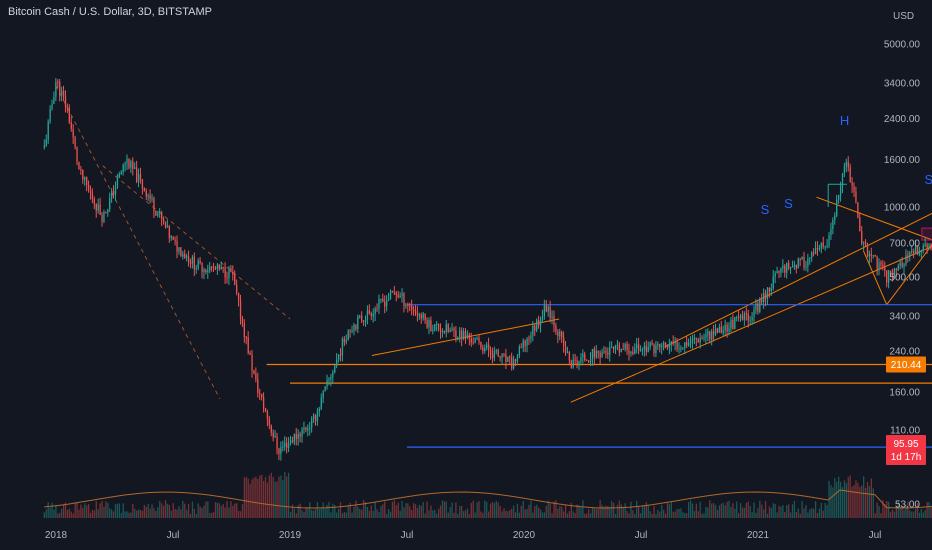 This screenshot has width=932, height=550. What do you see at coordinates (837, 195) in the screenshot?
I see `head-marker` at bounding box center [837, 195].